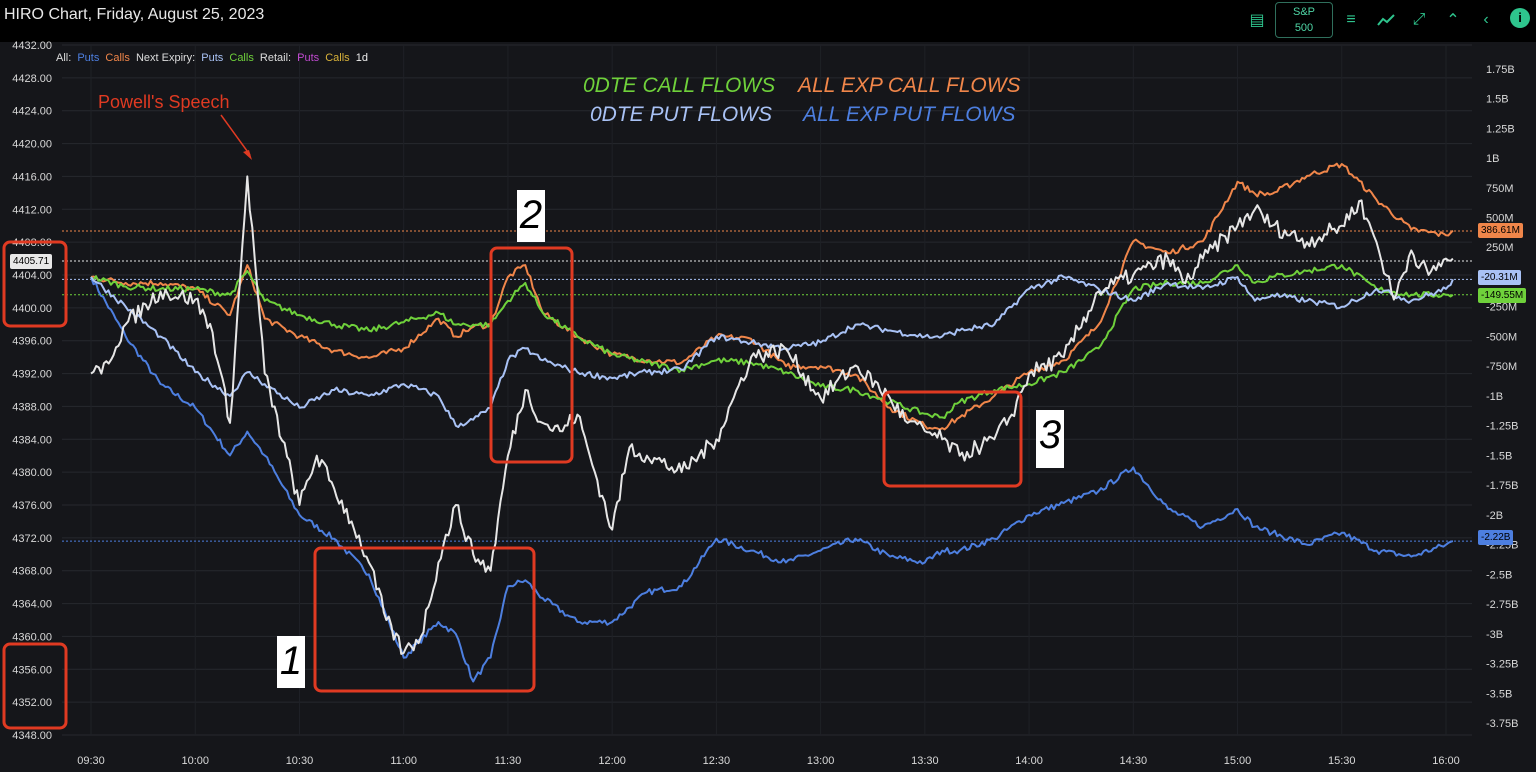  What do you see at coordinates (1502, 605) in the screenshot?
I see `right-tick-label: -2.75B` at bounding box center [1502, 605].